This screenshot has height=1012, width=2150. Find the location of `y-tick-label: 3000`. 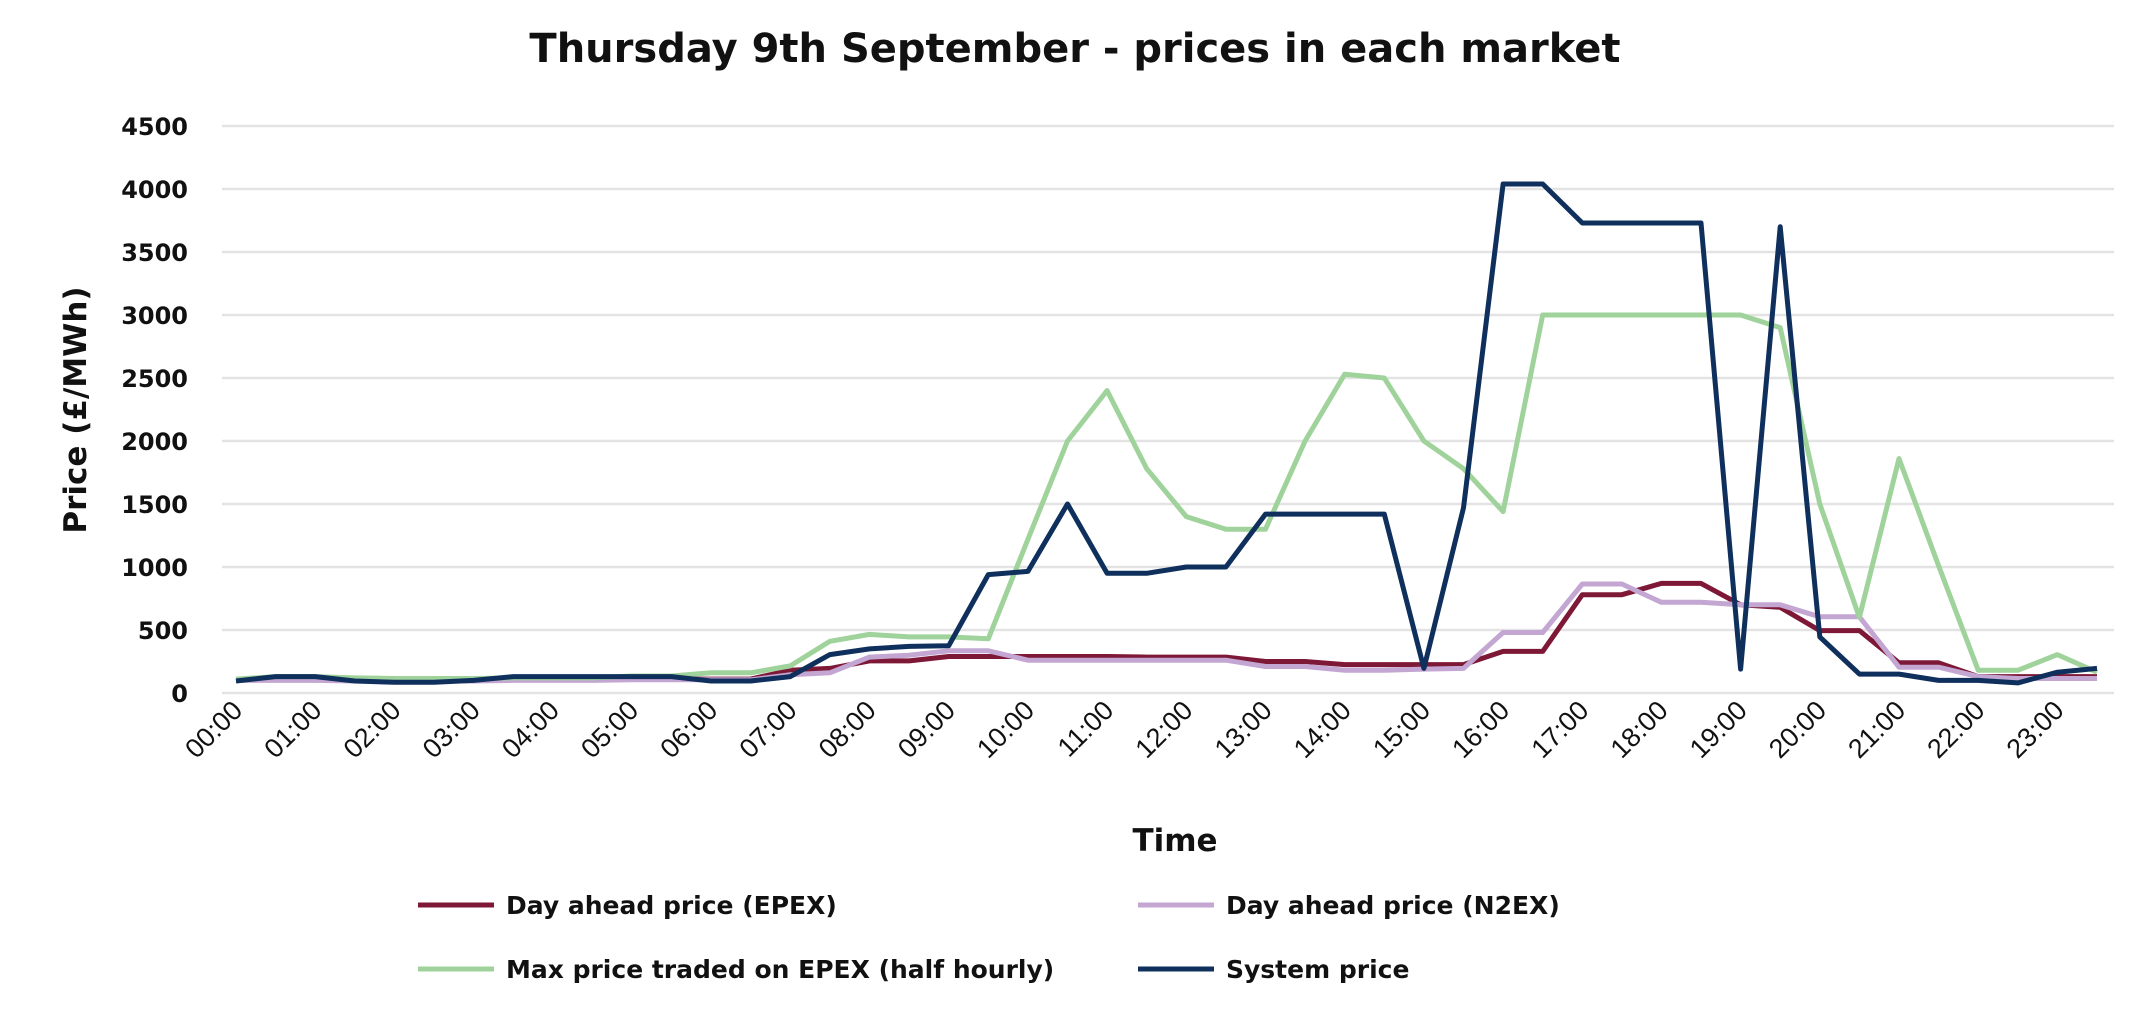

y-tick-label: 3000 is located at coordinates (154, 316).